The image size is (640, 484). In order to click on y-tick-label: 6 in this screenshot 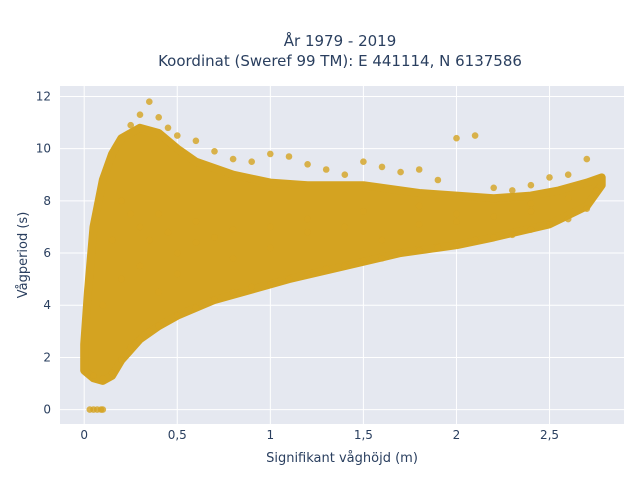, I will do `click(47, 253)`.